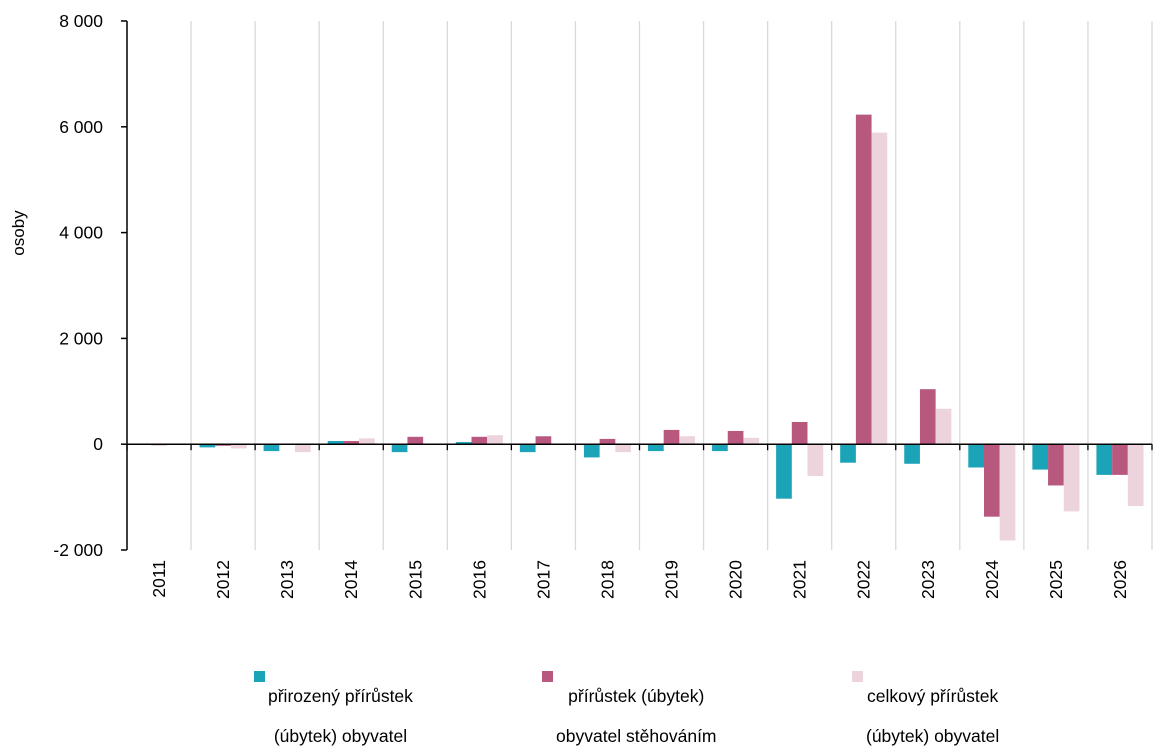  What do you see at coordinates (543, 579) in the screenshot?
I see `x-tick-label: 2017` at bounding box center [543, 579].